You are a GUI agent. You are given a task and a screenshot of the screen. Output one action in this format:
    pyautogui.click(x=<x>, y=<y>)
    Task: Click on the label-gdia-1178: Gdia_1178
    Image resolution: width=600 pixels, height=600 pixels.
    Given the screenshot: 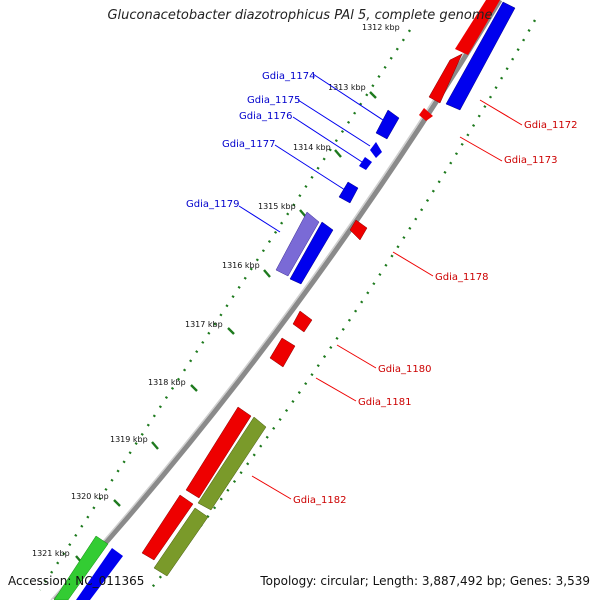 What is the action you would take?
    pyautogui.click(x=461, y=277)
    